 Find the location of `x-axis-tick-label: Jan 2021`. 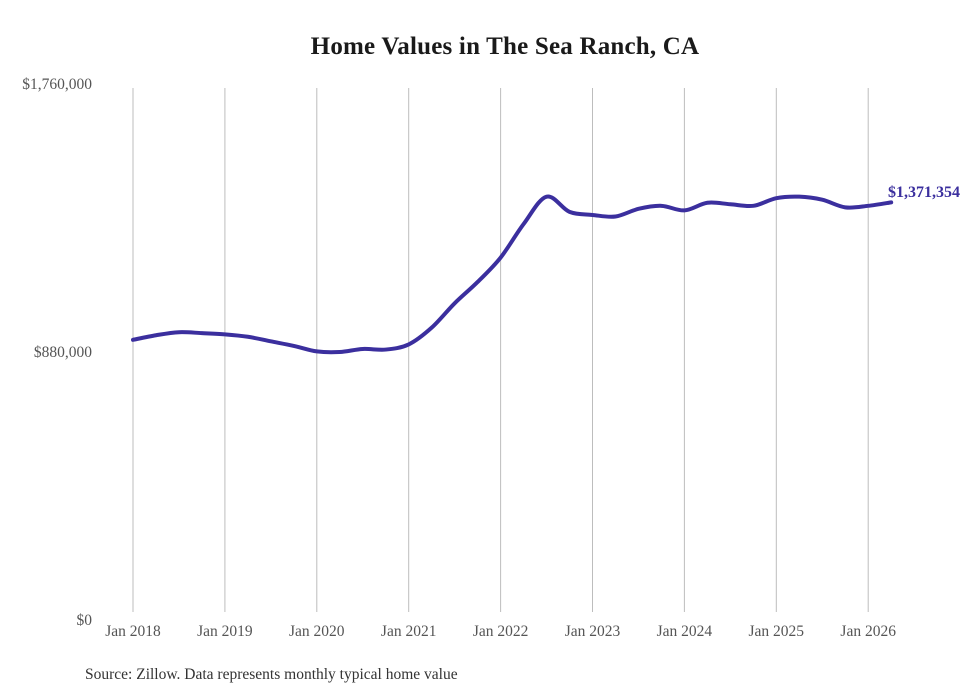

x-axis-tick-label: Jan 2021 is located at coordinates (408, 631).